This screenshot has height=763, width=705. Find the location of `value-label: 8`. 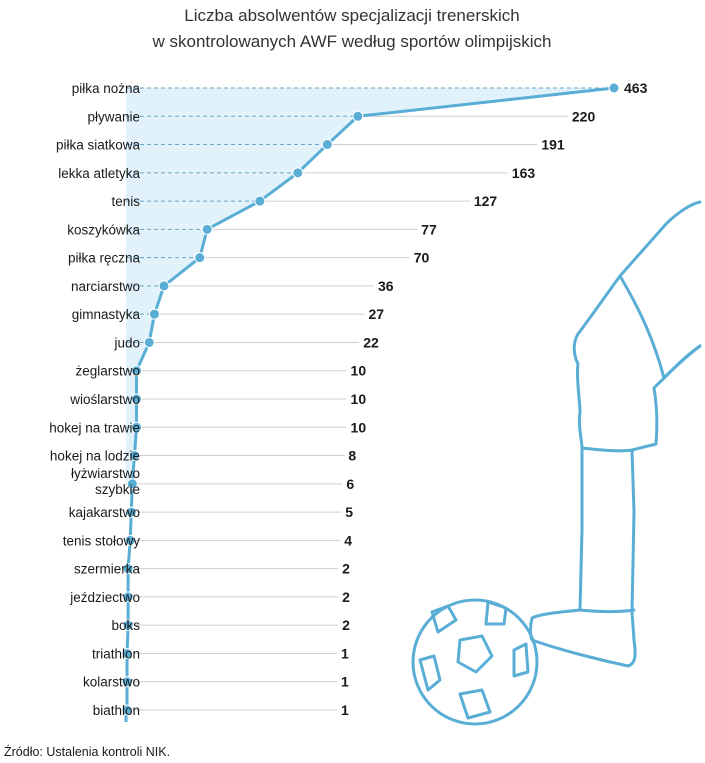

value-label: 8 is located at coordinates (352, 456).